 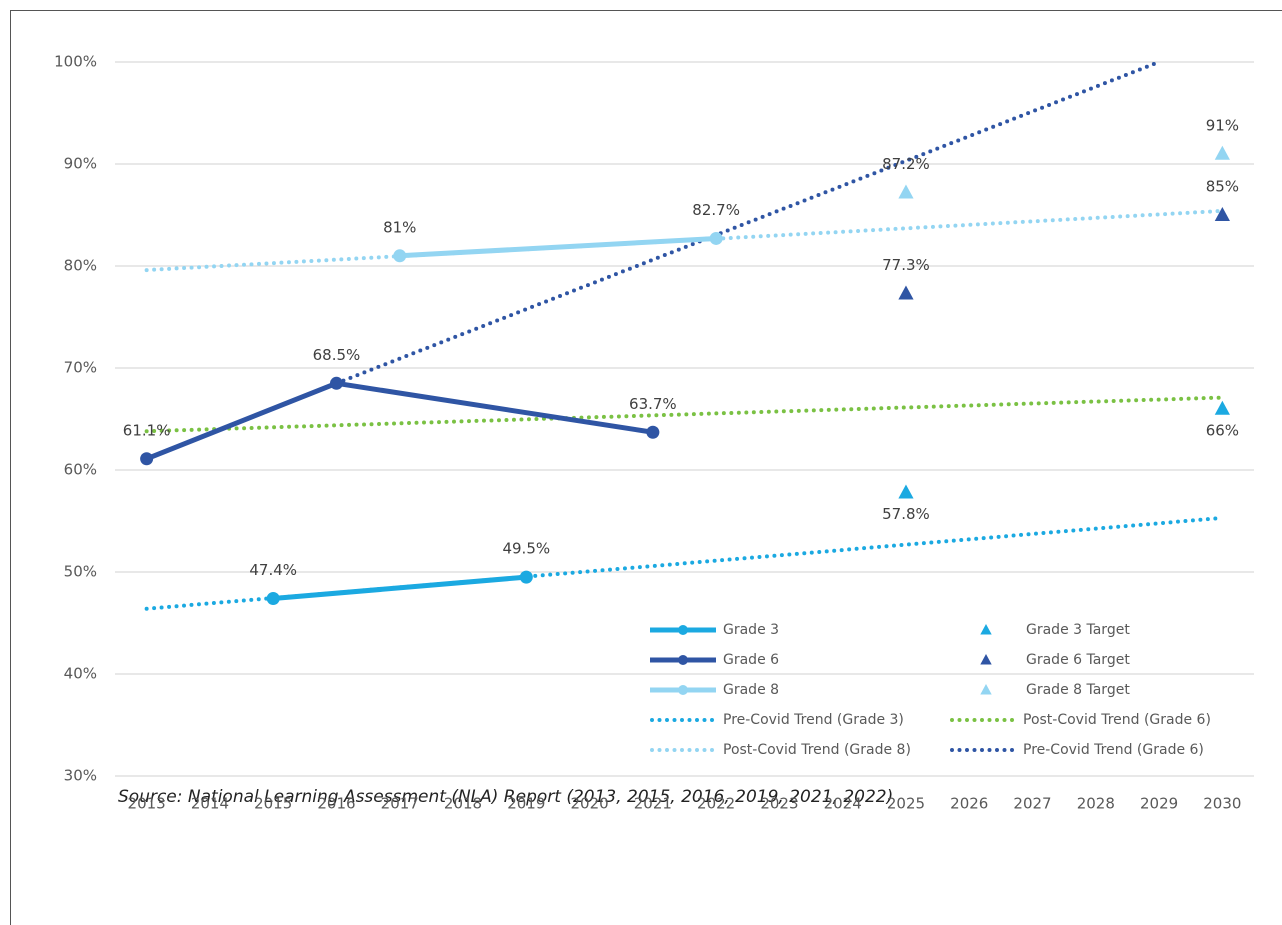 What do you see at coordinates (273, 570) in the screenshot?
I see `data-label: 47.4%` at bounding box center [273, 570].